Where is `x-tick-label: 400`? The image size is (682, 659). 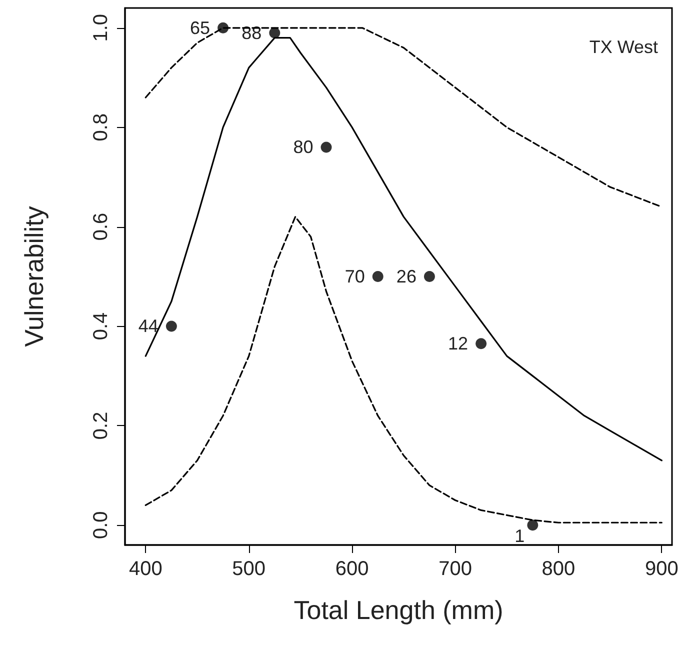 x-tick-label: 400 is located at coordinates (145, 569).